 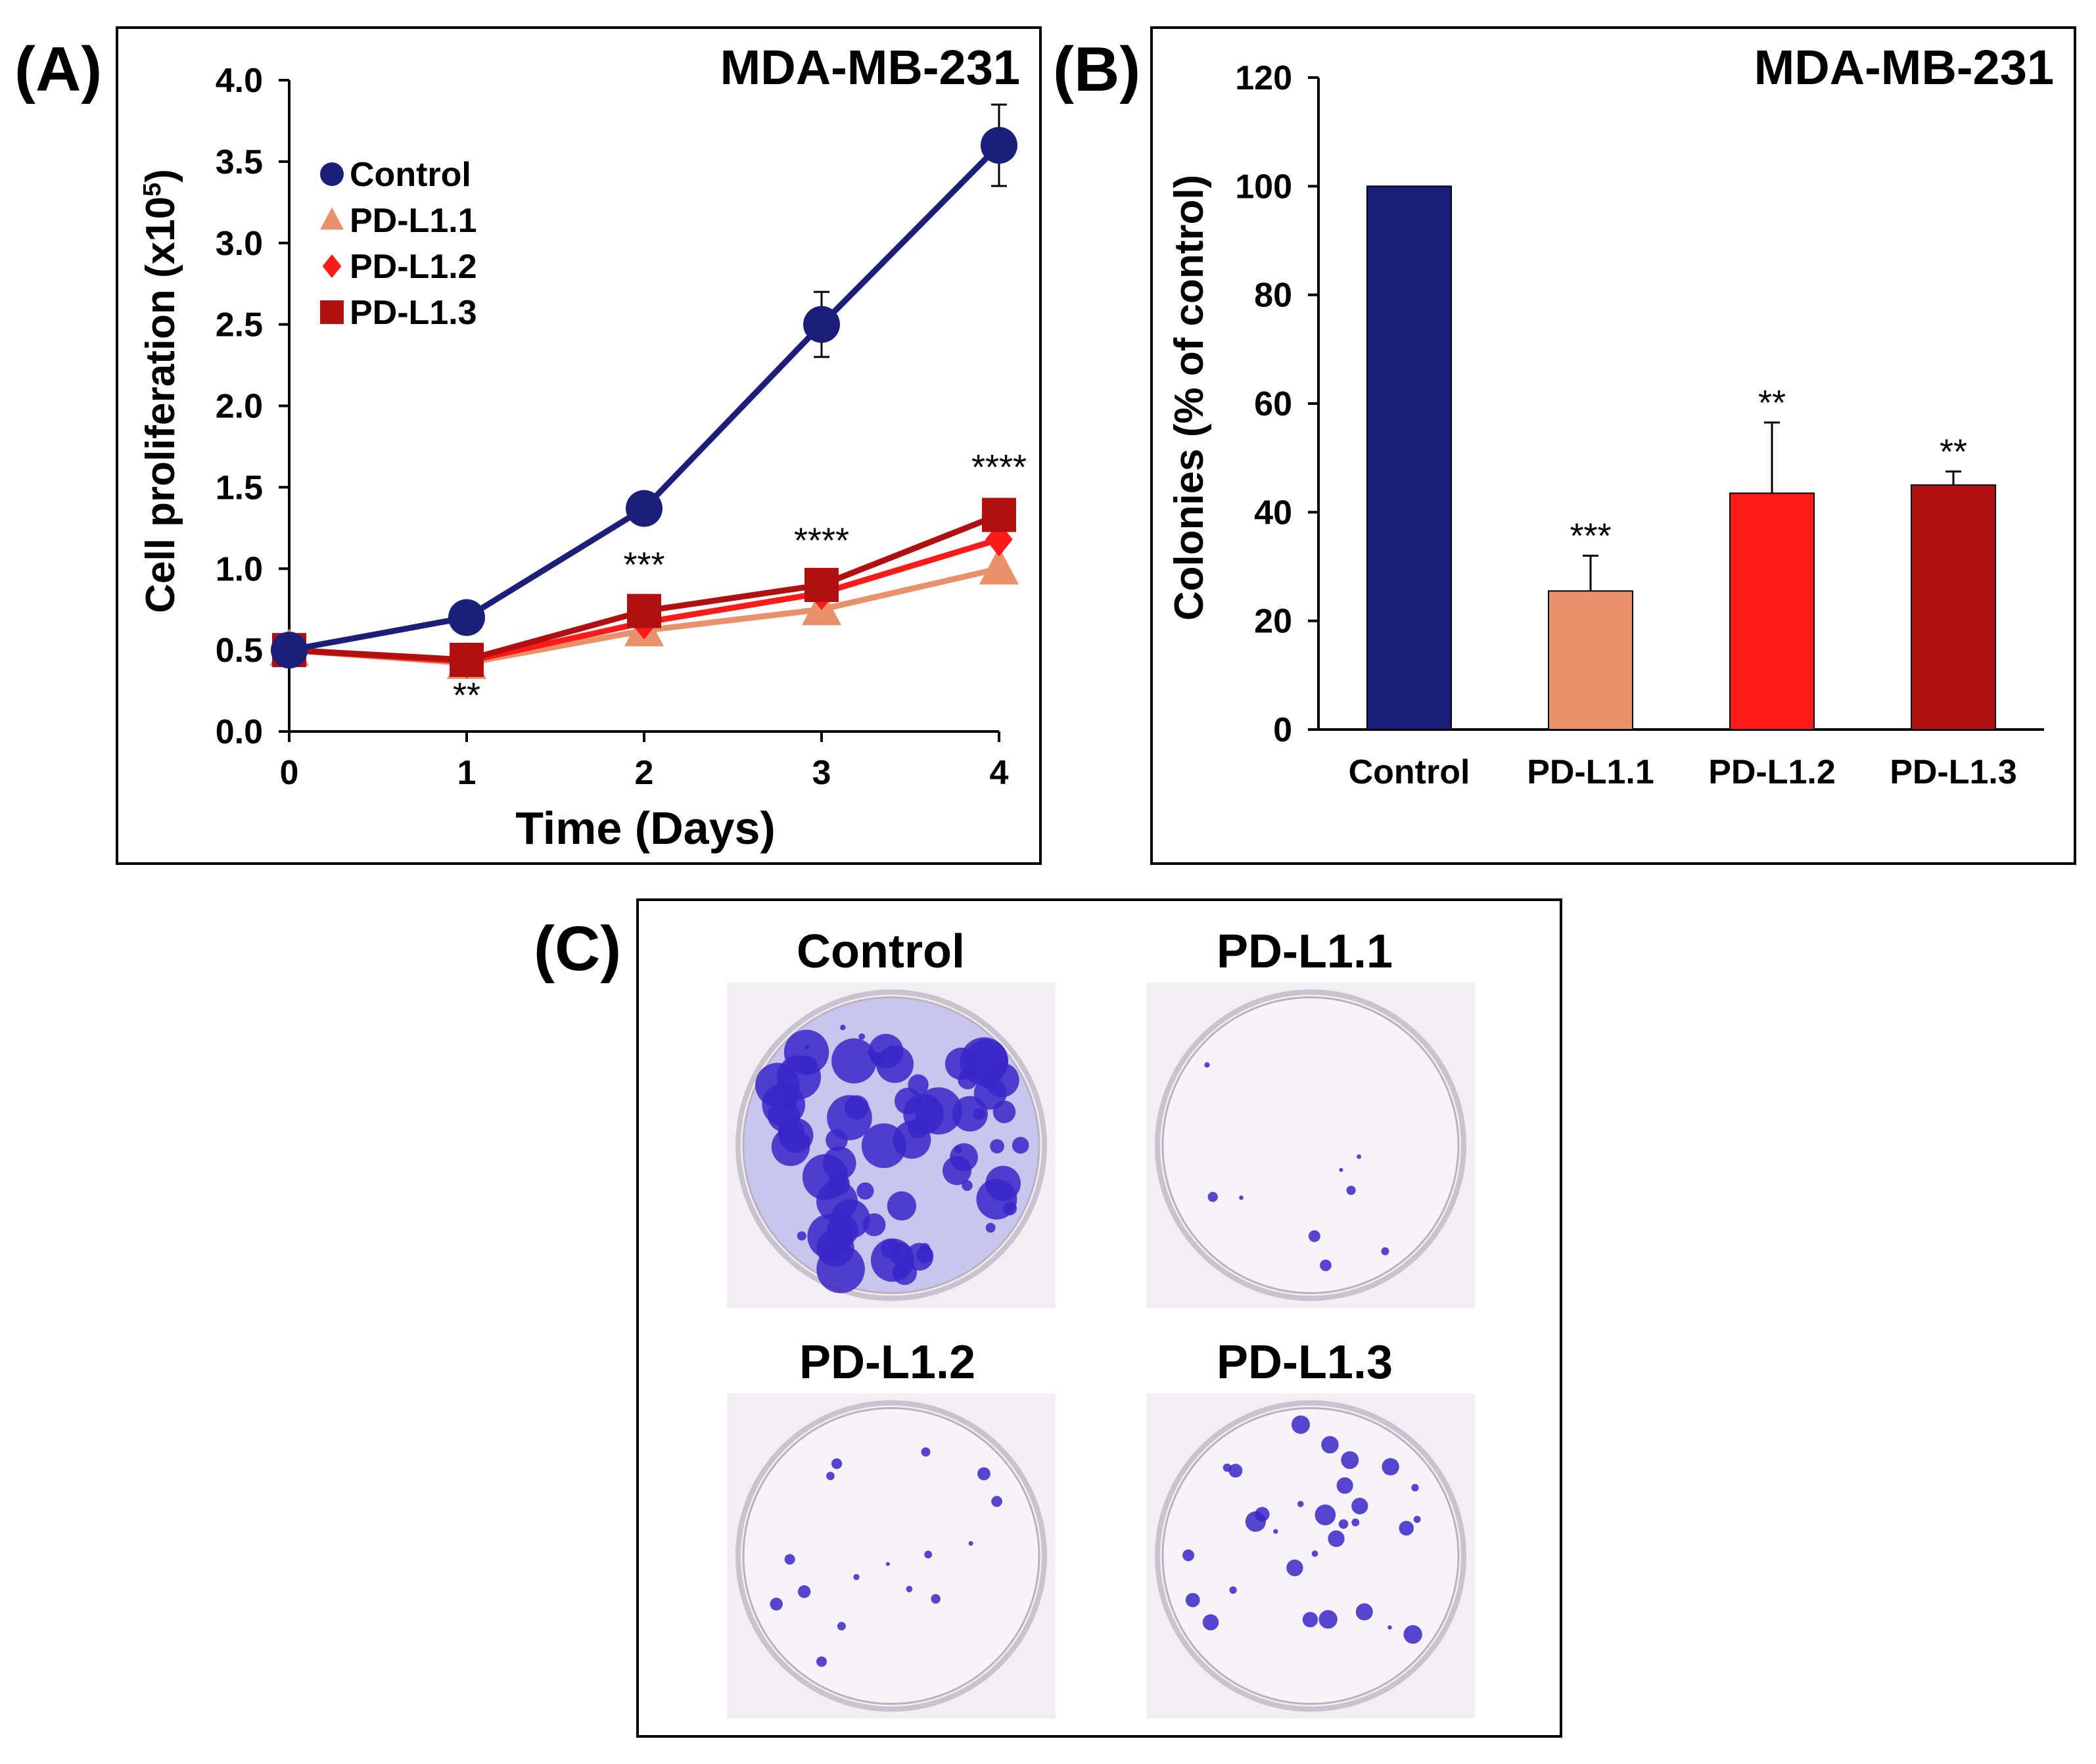 What do you see at coordinates (413, 221) in the screenshot?
I see `legend-label: PD-L1.1` at bounding box center [413, 221].